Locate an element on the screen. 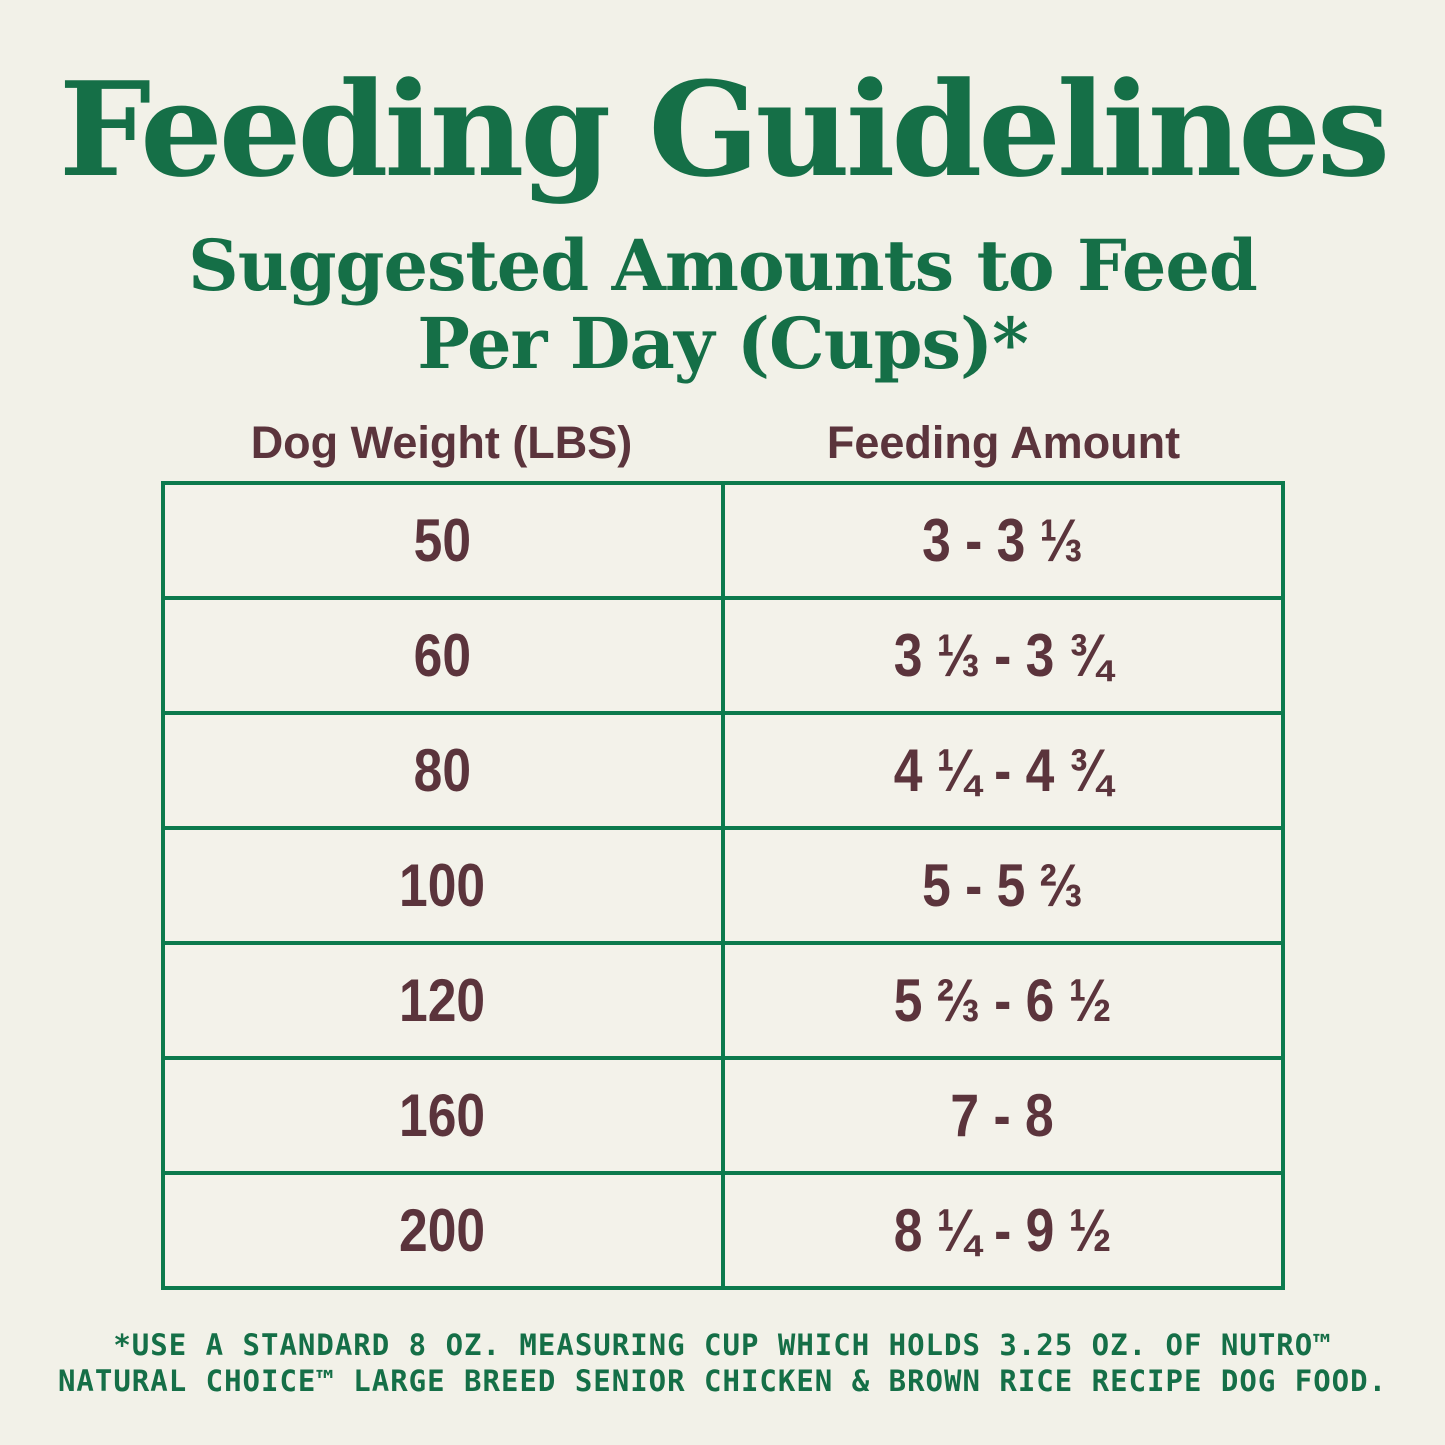 This screenshot has width=1445, height=1445. table-row: 160 7 - 8 is located at coordinates (722, 1116).